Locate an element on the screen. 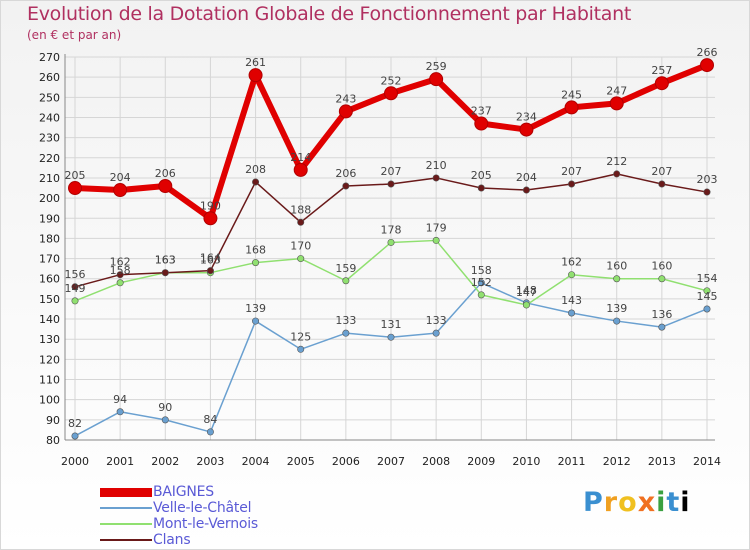 Image resolution: width=750 pixels, height=550 pixels. y-tick-label: 160 is located at coordinates (49, 279).